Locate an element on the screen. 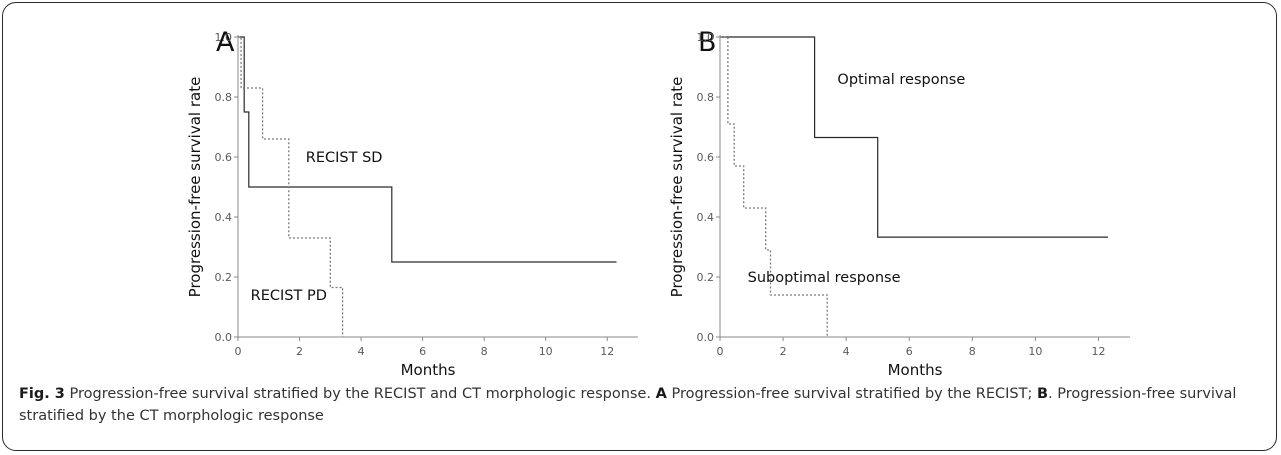  recist-sd-curve is located at coordinates (427, 149).